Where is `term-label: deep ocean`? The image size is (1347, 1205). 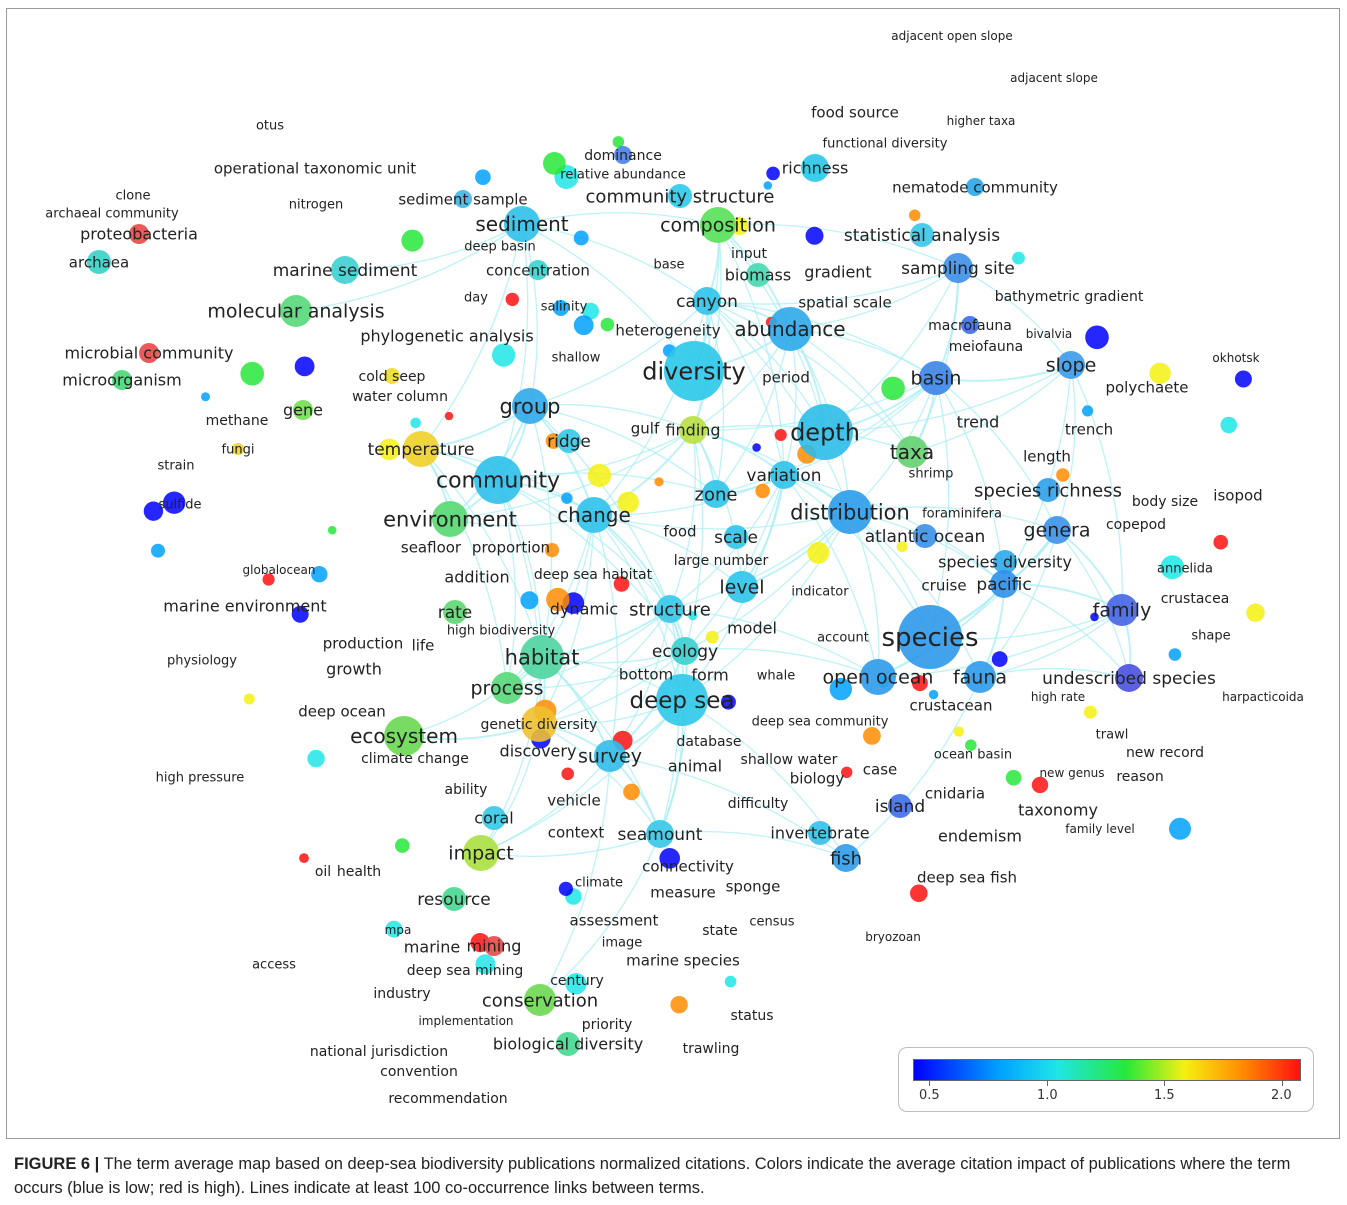 term-label: deep ocean is located at coordinates (342, 711).